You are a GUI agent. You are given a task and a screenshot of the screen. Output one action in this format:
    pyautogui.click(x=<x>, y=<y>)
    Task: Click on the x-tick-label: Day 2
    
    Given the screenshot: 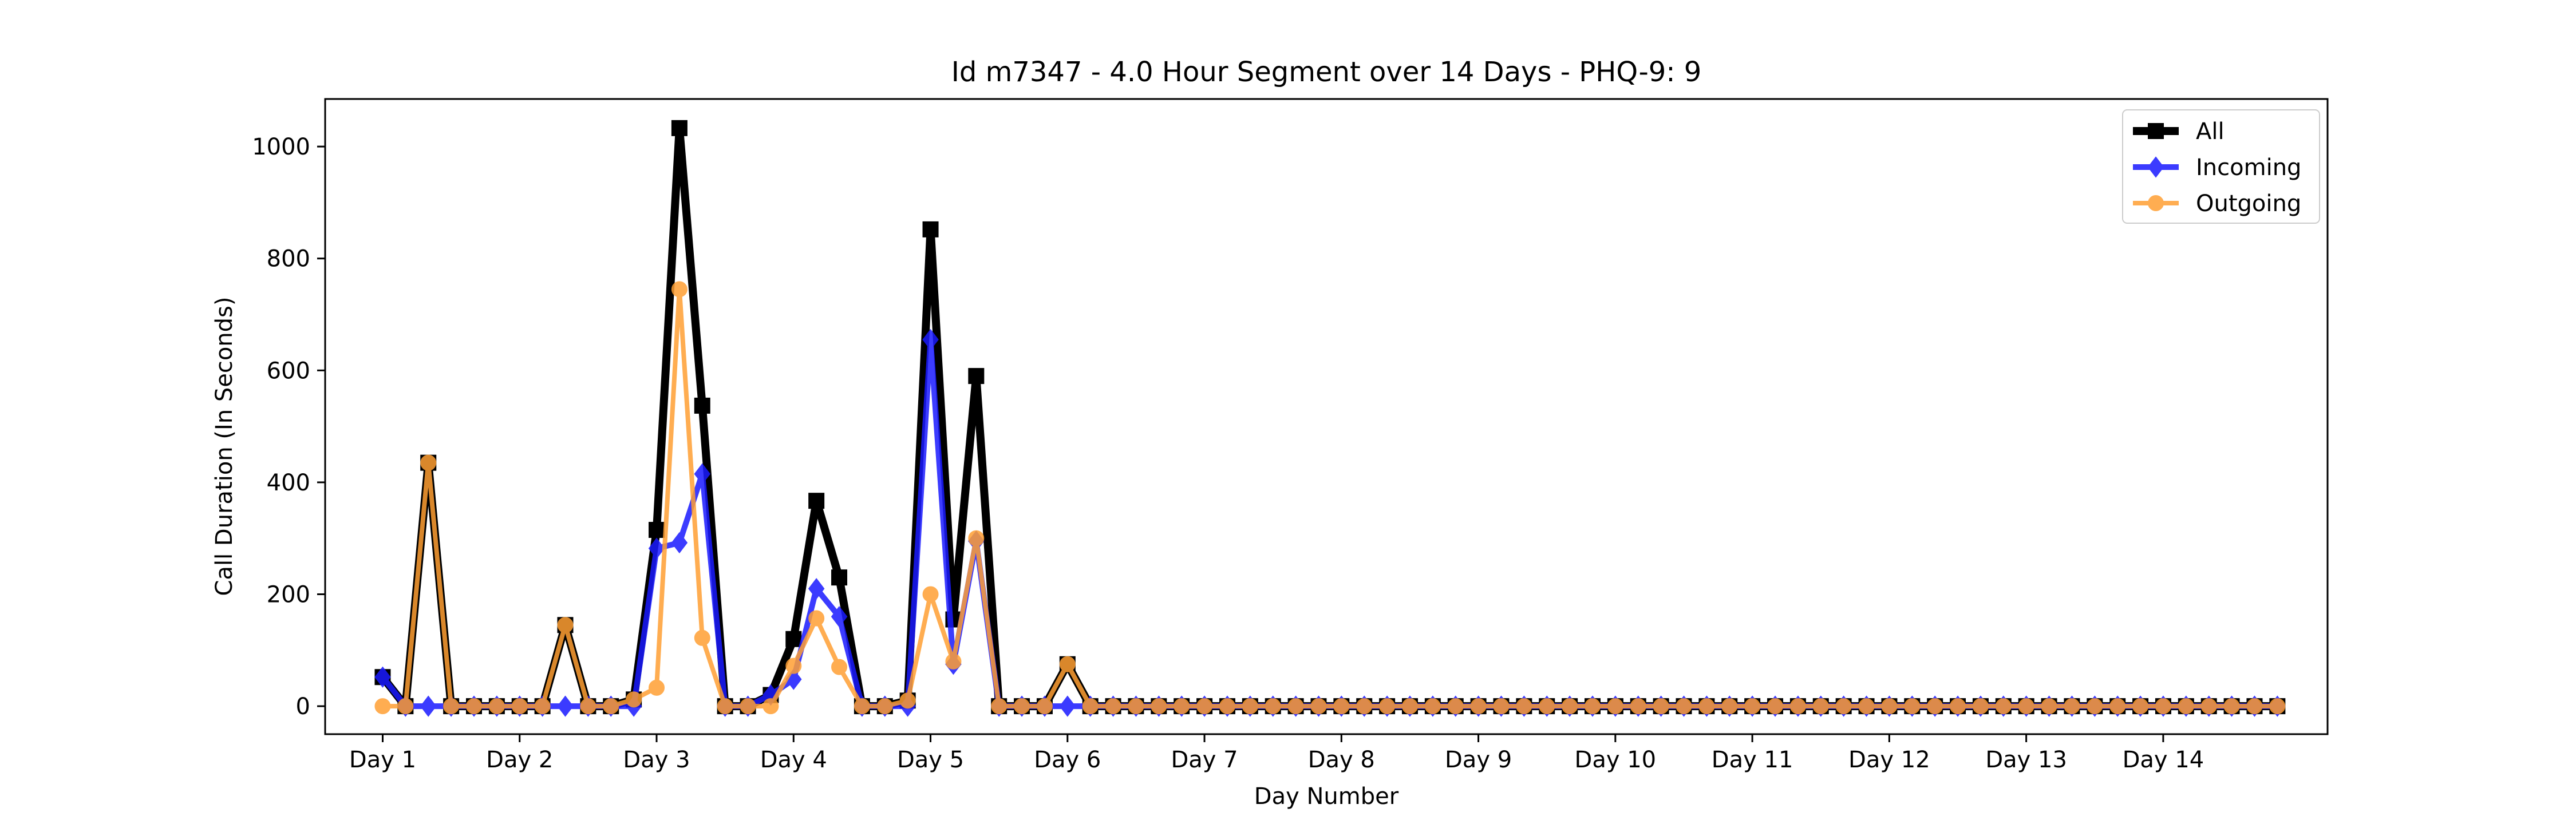 What is the action you would take?
    pyautogui.click(x=519, y=760)
    